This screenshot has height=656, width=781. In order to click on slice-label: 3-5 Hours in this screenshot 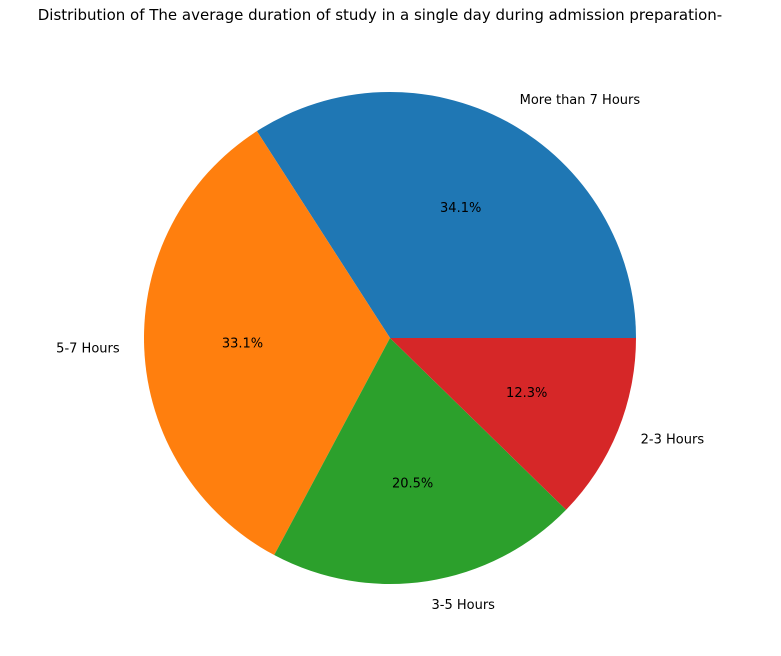, I will do `click(463, 605)`.